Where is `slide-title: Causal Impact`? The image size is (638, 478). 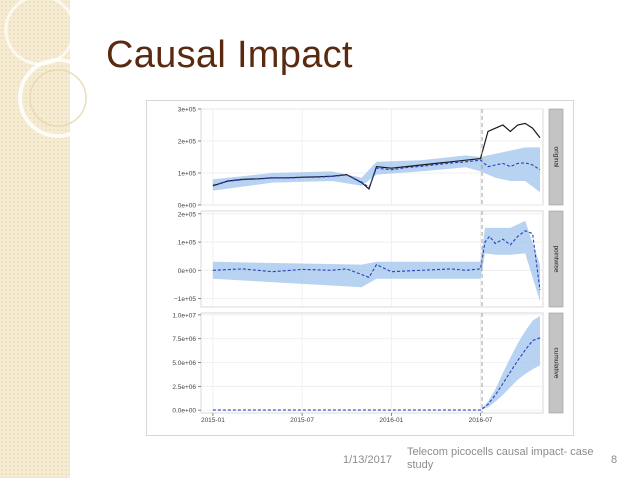
slide-title: Causal Impact is located at coordinates (229, 55).